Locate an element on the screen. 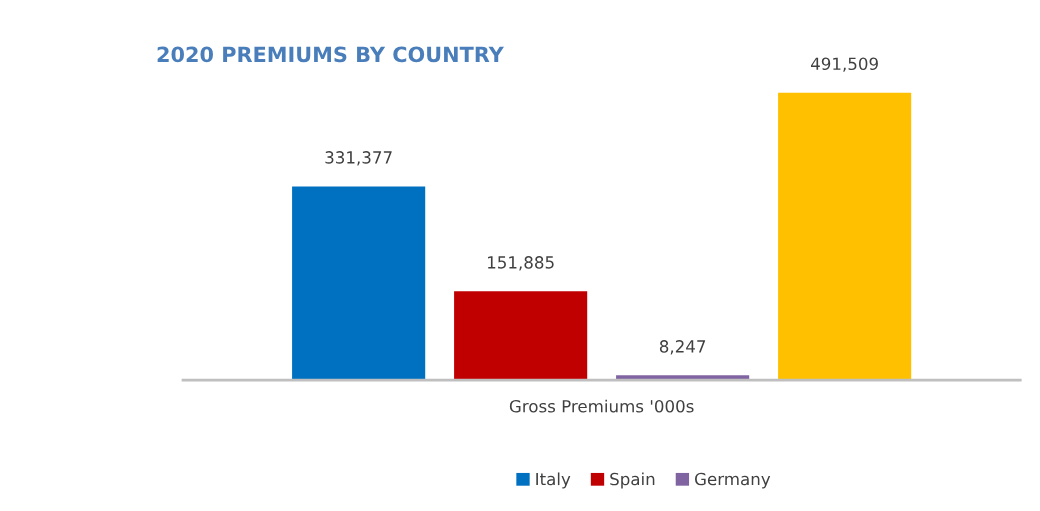 The height and width of the screenshot is (511, 1040). data-label: 491,509 is located at coordinates (844, 64).